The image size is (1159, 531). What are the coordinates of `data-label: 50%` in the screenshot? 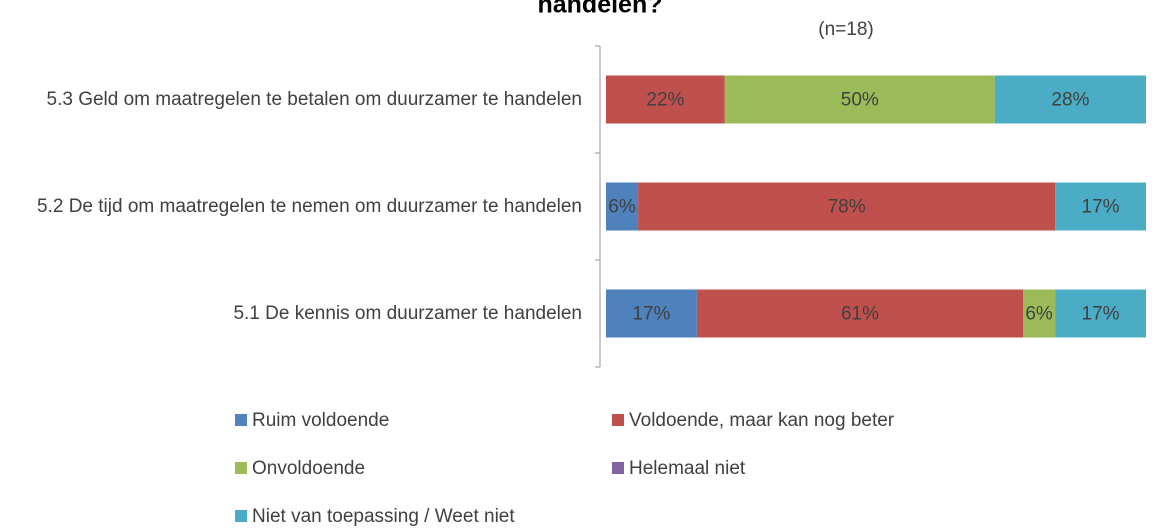 It's located at (860, 100).